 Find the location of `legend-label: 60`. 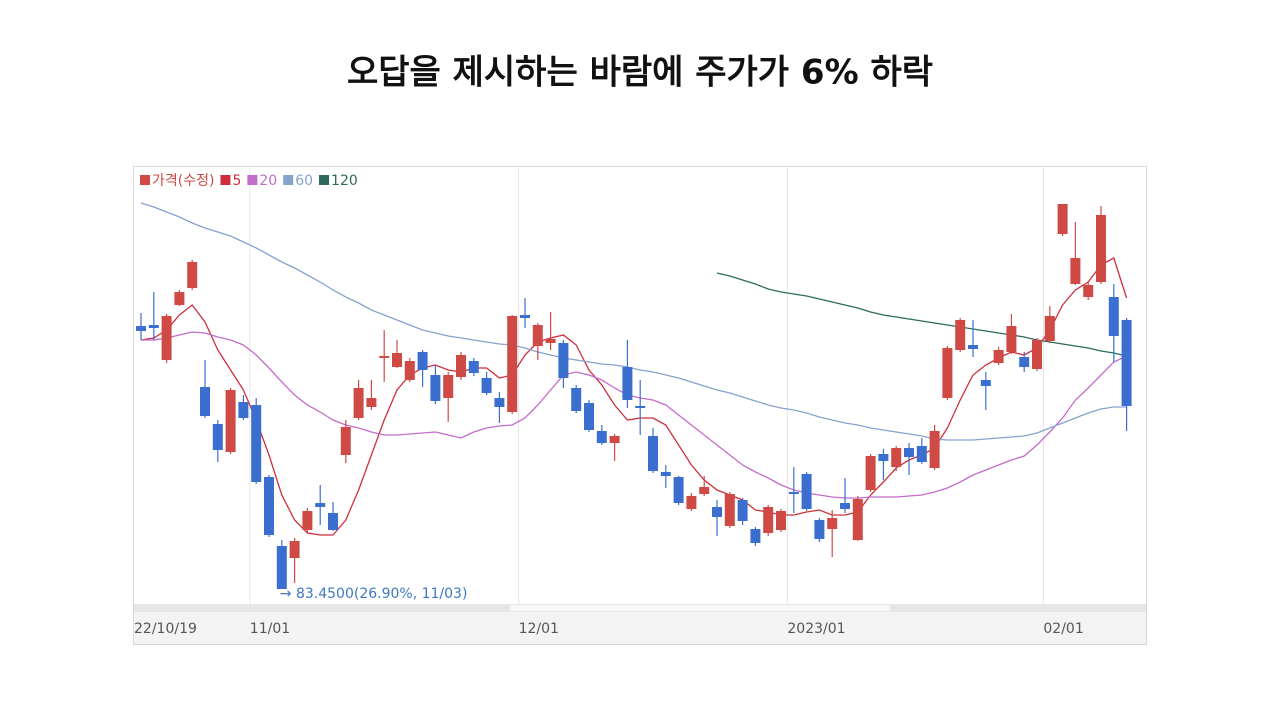

legend-label: 60 is located at coordinates (304, 181).